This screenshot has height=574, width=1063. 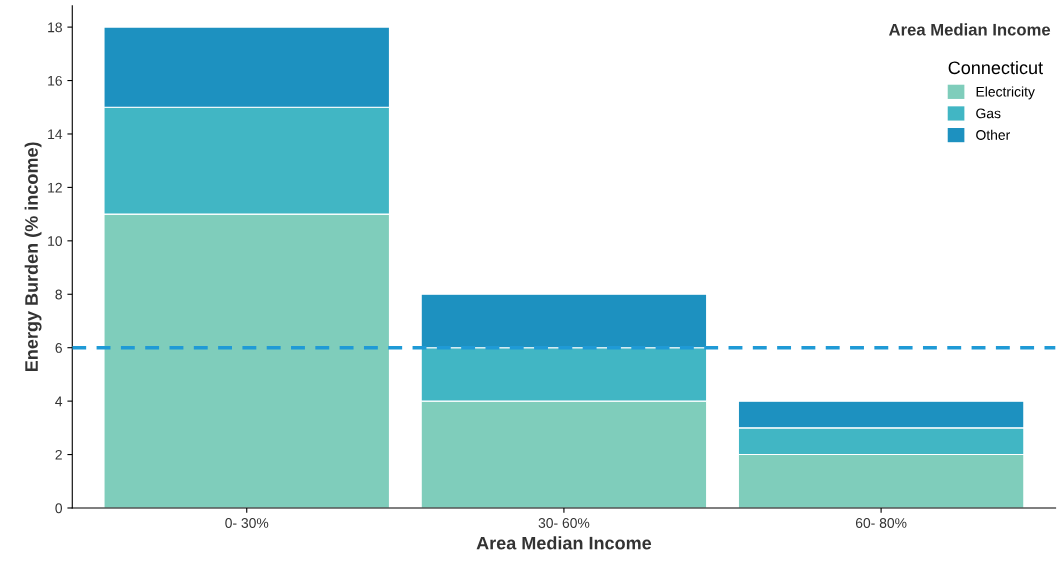 I want to click on y-tick-label: 16, so click(x=55, y=80).